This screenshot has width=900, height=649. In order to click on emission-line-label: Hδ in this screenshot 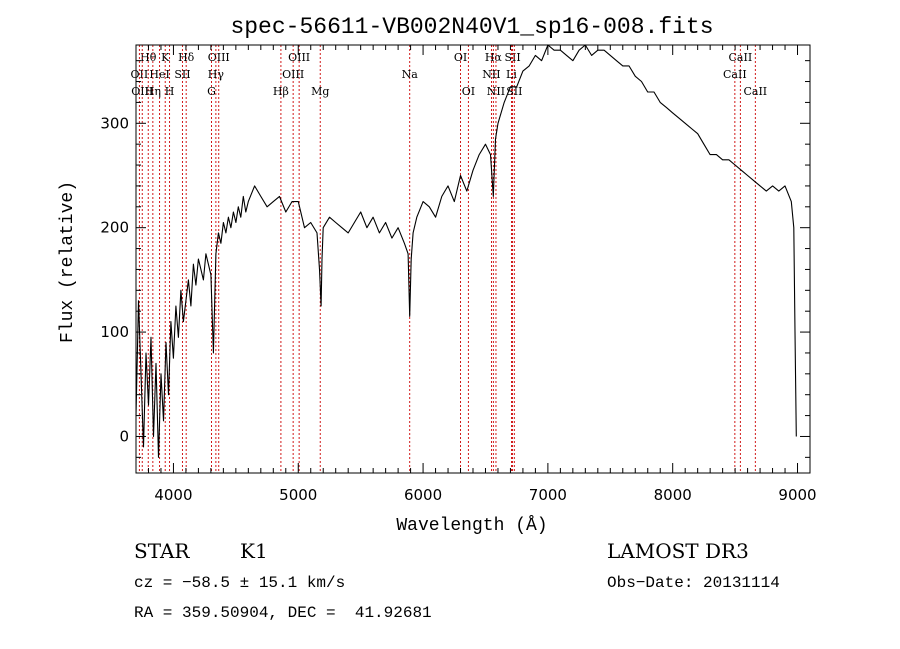, I will do `click(186, 57)`.